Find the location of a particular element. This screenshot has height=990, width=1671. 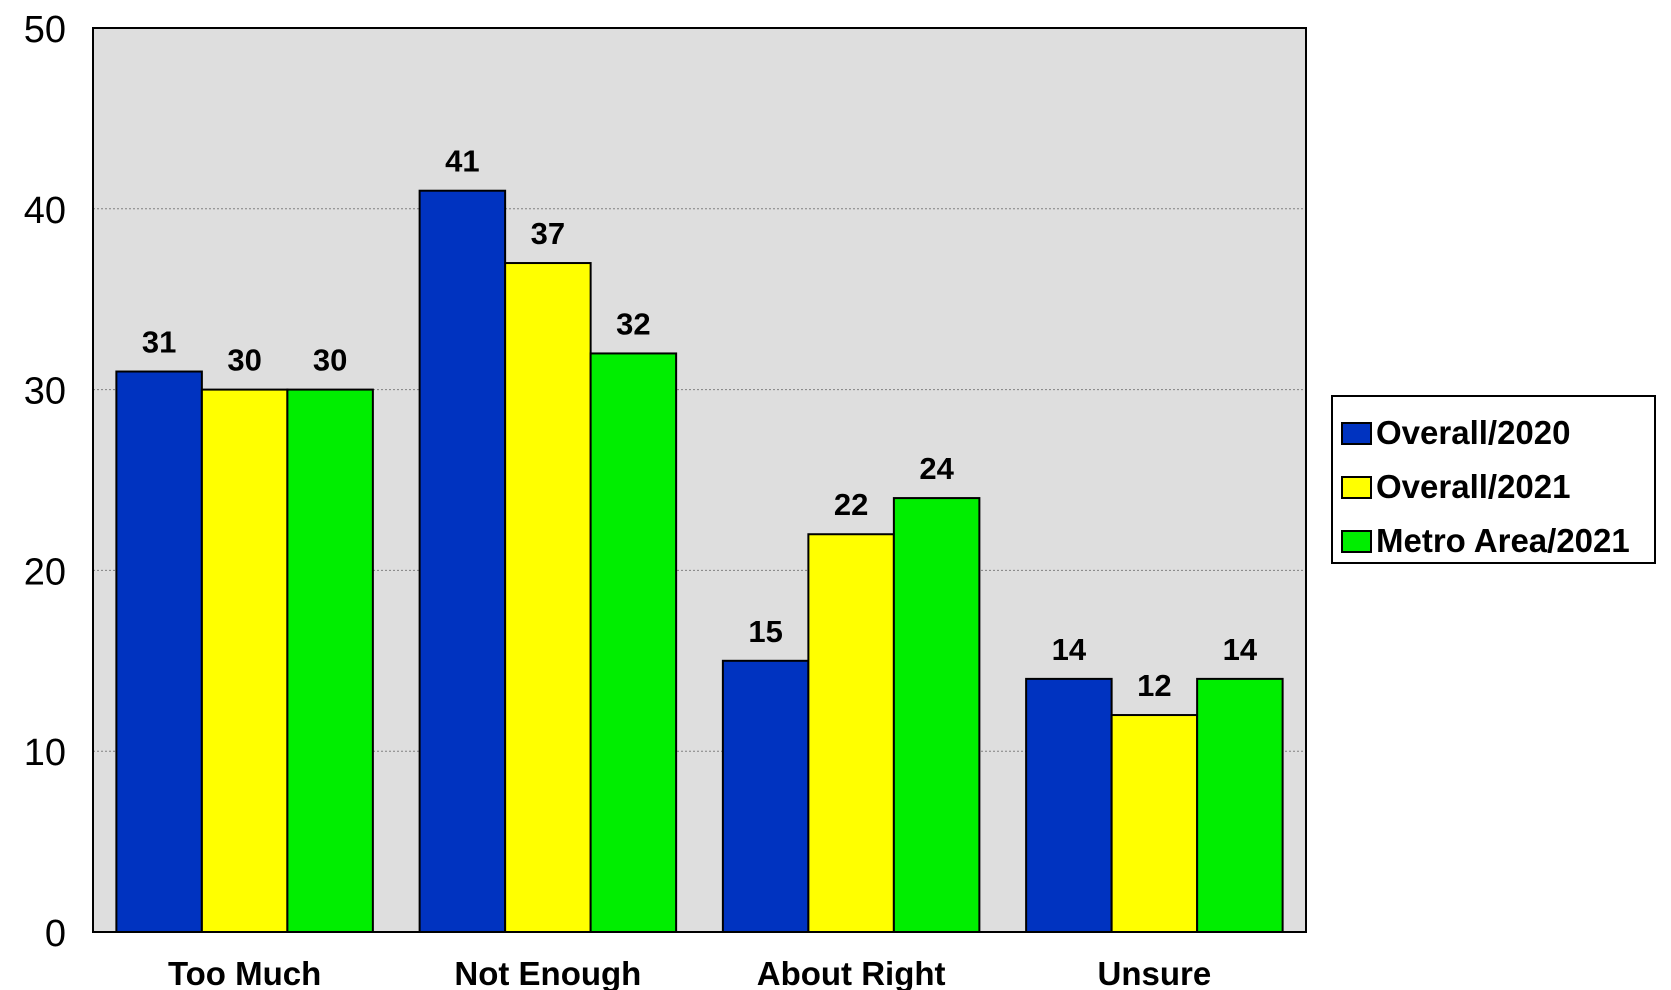

data-label-overall-2020-too-much: 31 is located at coordinates (159, 342).